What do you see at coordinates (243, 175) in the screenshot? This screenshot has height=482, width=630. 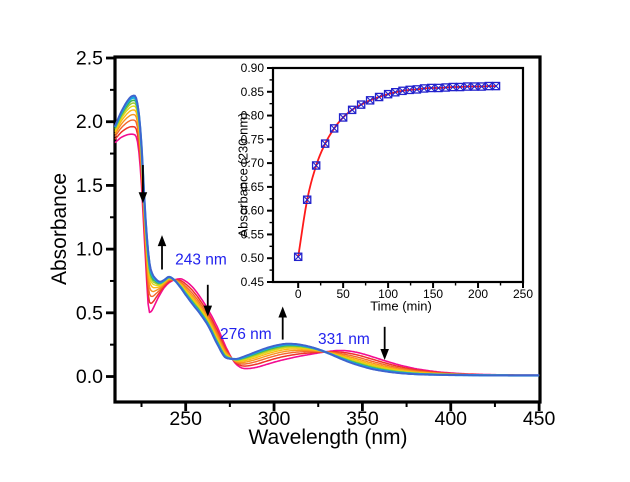 I see `inset-y-axis-title: Absorbance (230 nm)` at bounding box center [243, 175].